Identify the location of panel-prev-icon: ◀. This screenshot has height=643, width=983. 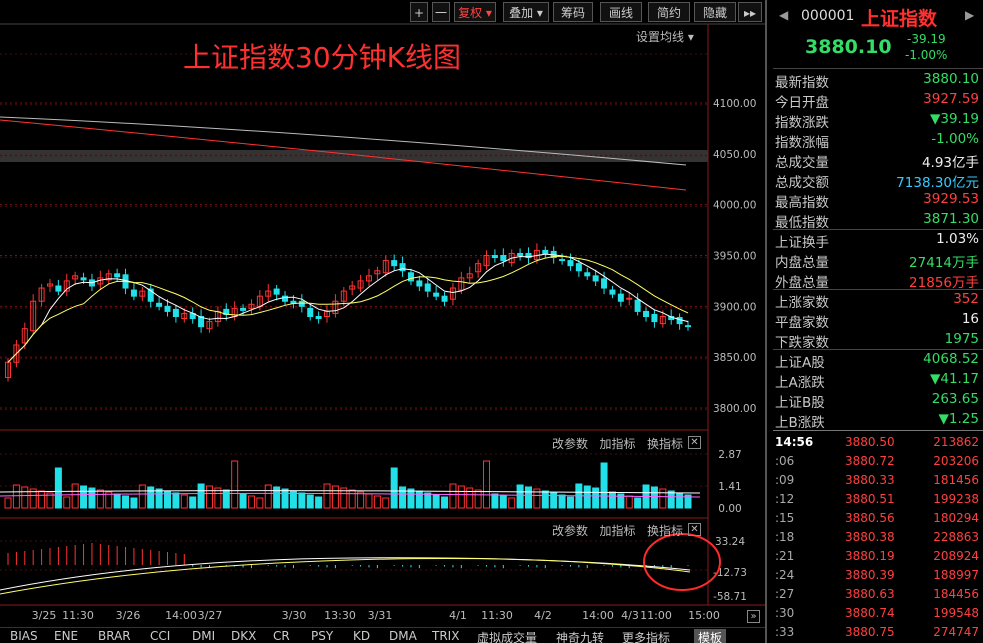
(784, 15).